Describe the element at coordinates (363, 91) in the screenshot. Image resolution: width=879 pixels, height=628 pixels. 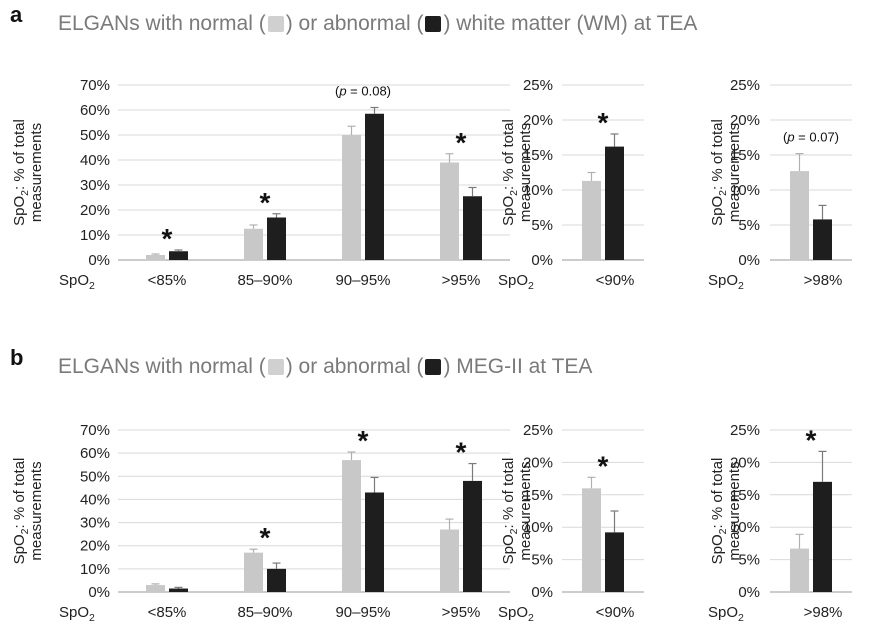
I see `p-value-label: (p = 0.08)` at that location.